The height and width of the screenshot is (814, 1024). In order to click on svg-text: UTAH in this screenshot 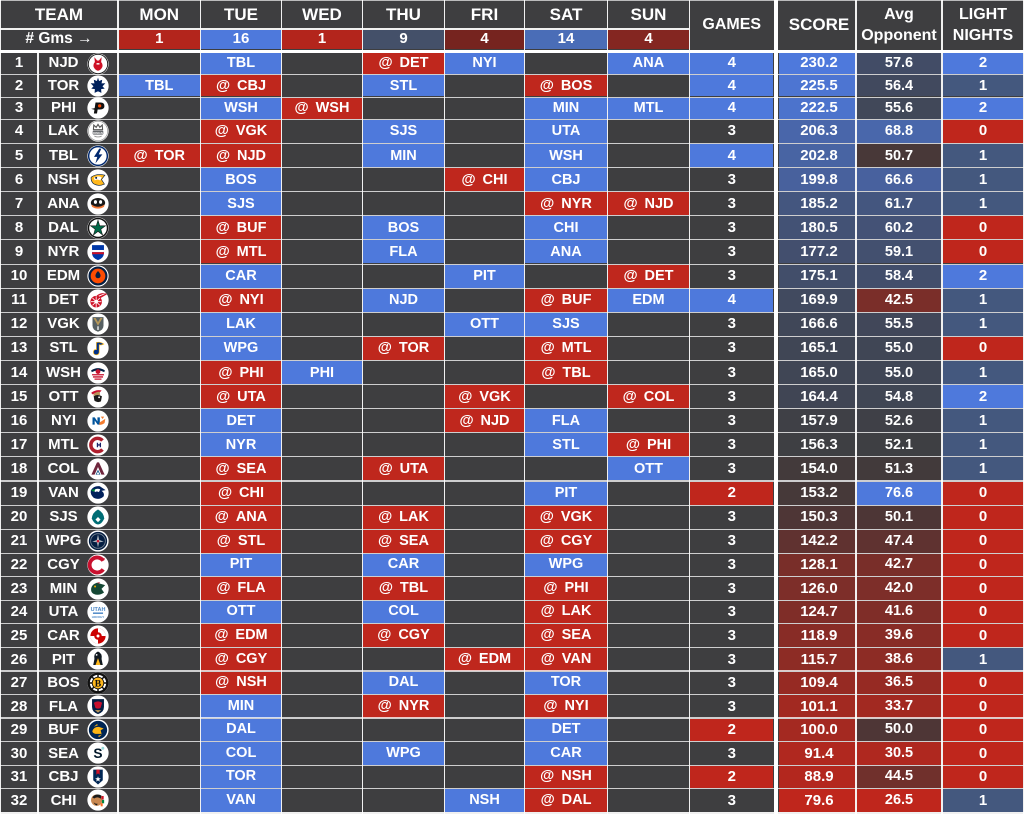, I will do `click(97, 610)`.